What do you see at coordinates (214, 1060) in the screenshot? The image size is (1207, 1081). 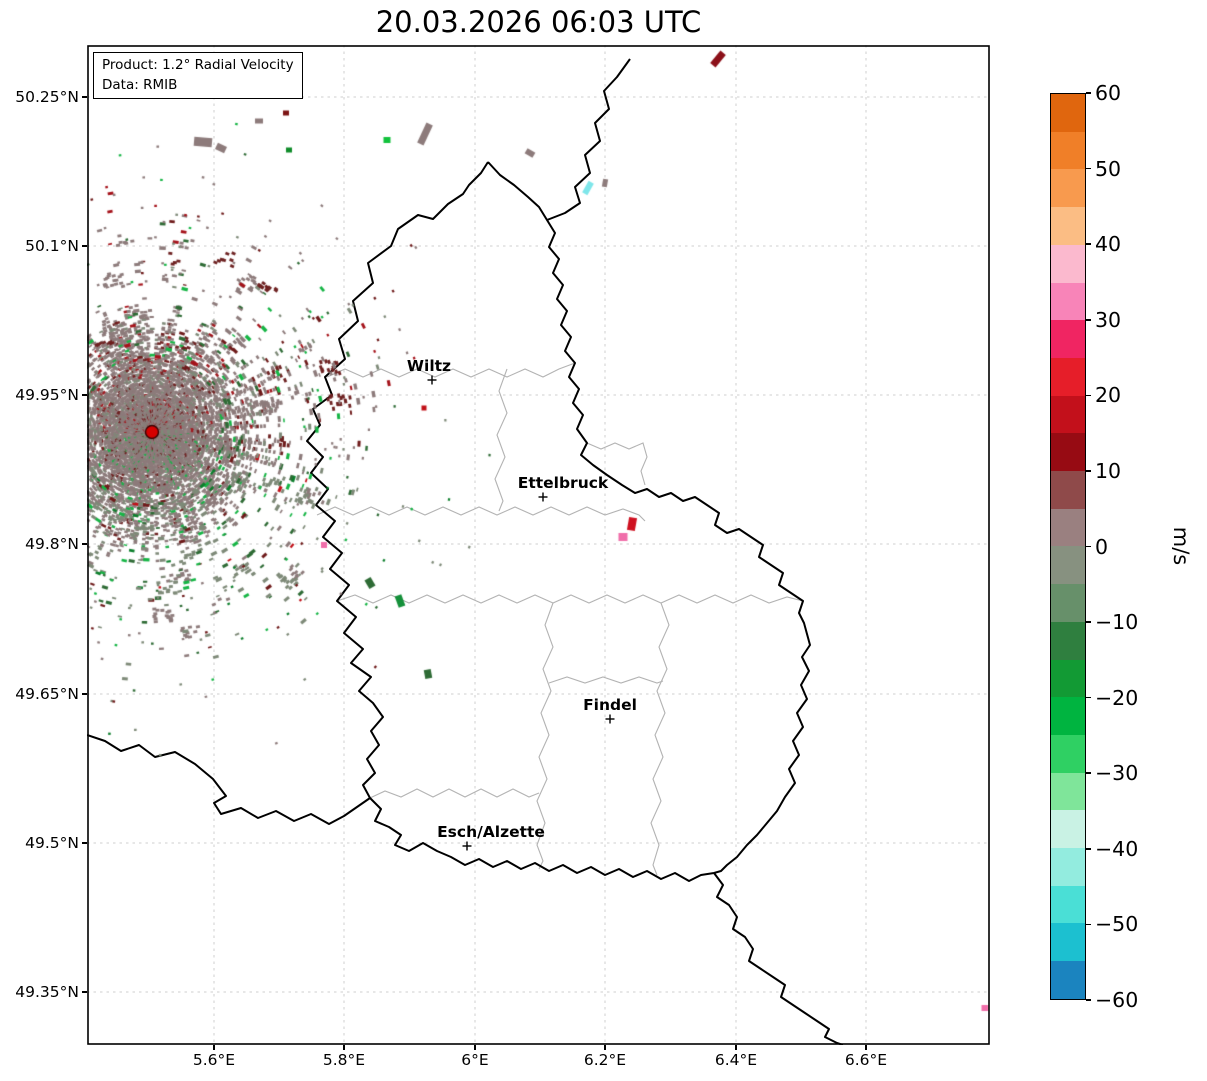 I see `x-tick-label: 5.6°E` at bounding box center [214, 1060].